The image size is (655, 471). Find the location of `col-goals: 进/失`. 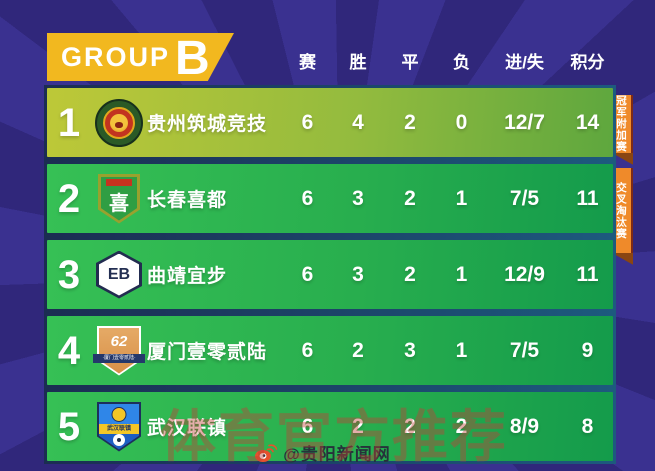

col-goals: 进/失 is located at coordinates (524, 62).